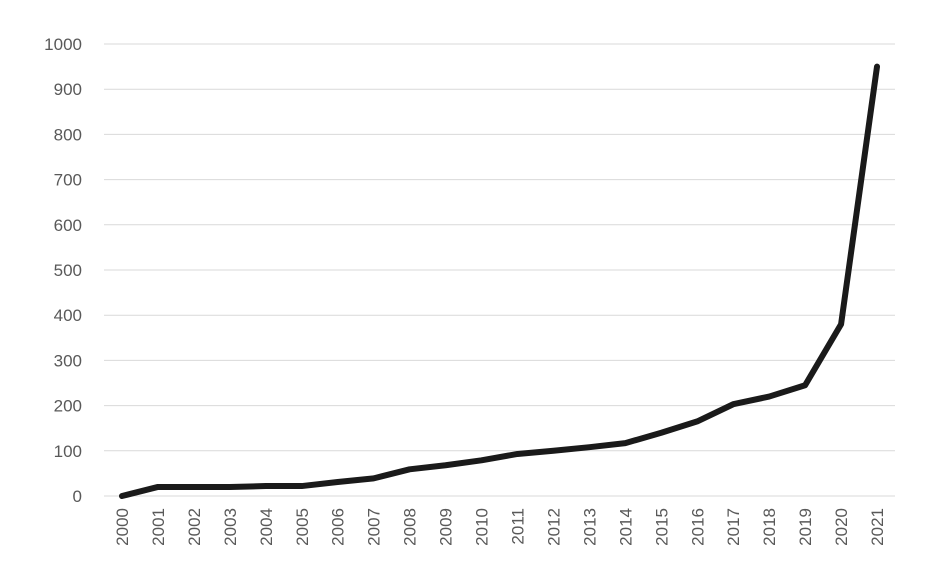  What do you see at coordinates (68, 451) in the screenshot?
I see `y-tick-label: 100` at bounding box center [68, 451].